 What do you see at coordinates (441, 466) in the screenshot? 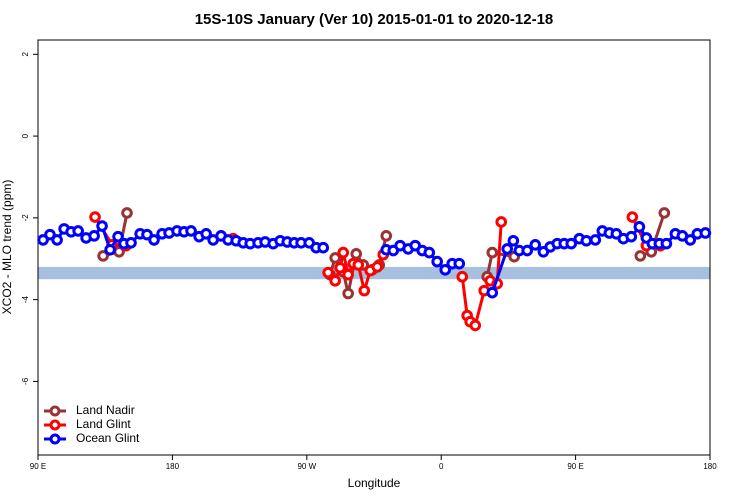
I see `x-tick-label: 0` at bounding box center [441, 466].